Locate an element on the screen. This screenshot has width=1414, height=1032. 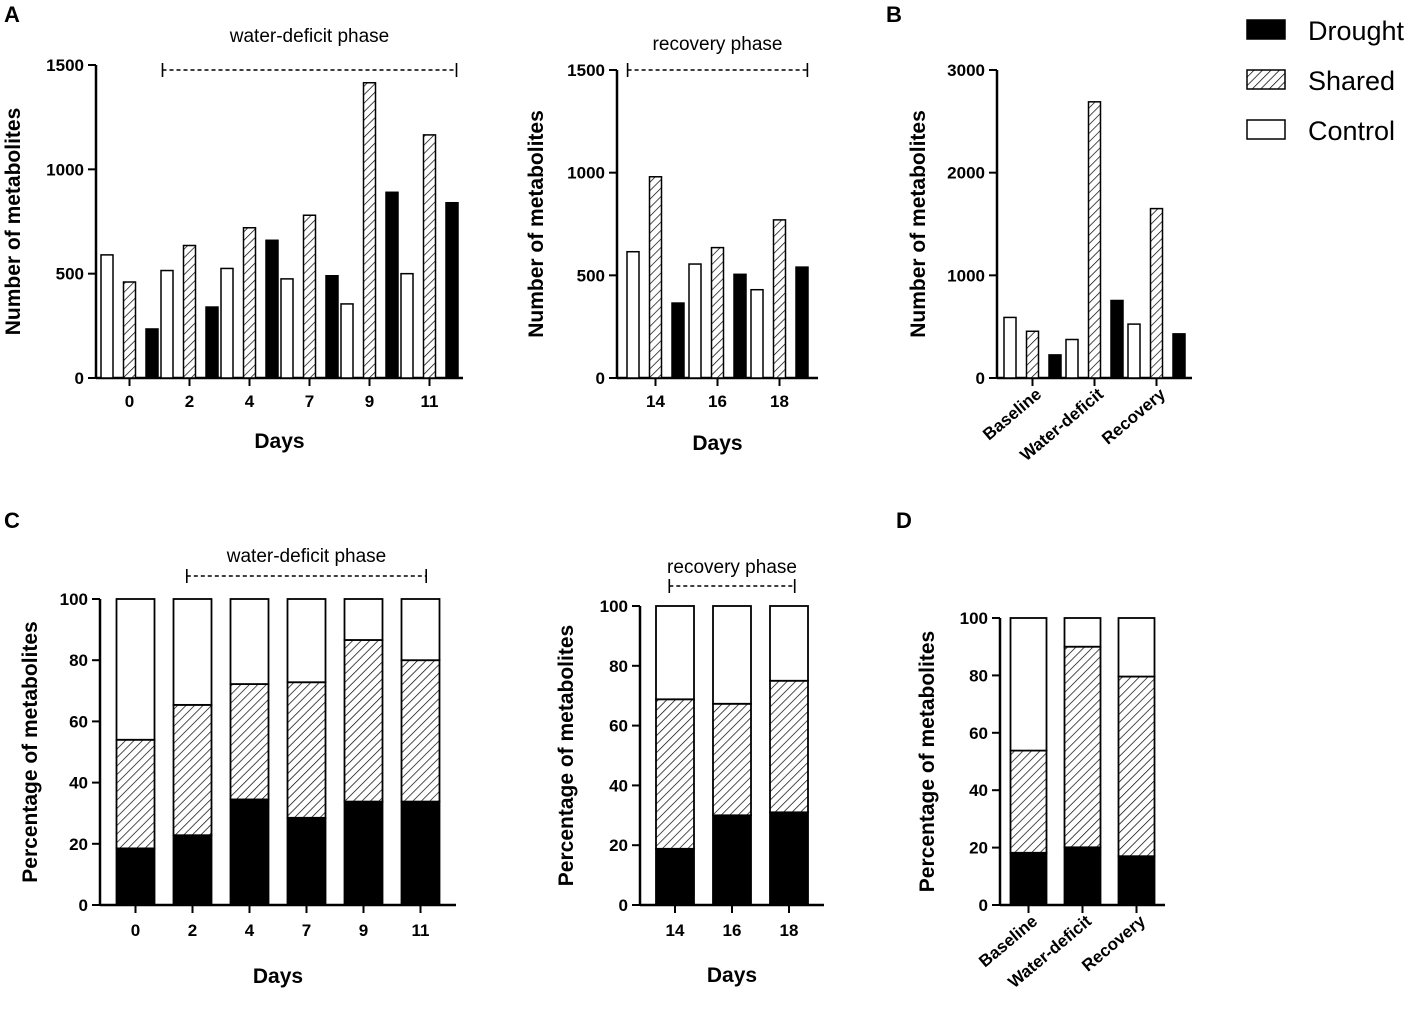
x-tick-label-2: 2 is located at coordinates (189, 401).